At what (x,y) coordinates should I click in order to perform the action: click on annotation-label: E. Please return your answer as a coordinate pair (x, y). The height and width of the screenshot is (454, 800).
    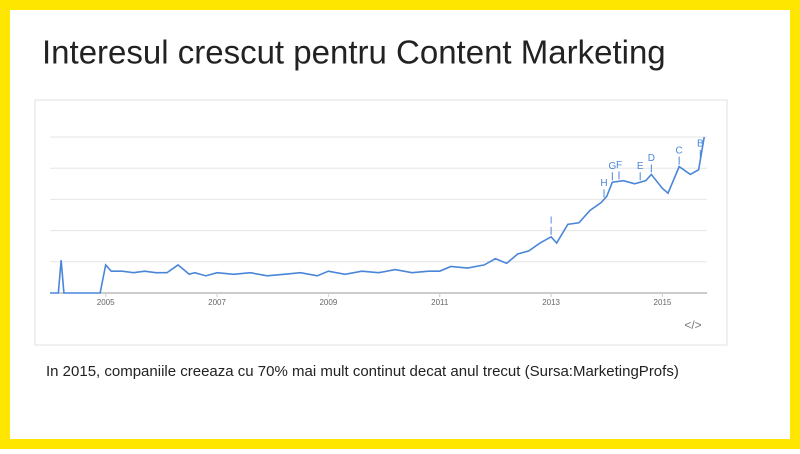
    Looking at the image, I should click on (640, 166).